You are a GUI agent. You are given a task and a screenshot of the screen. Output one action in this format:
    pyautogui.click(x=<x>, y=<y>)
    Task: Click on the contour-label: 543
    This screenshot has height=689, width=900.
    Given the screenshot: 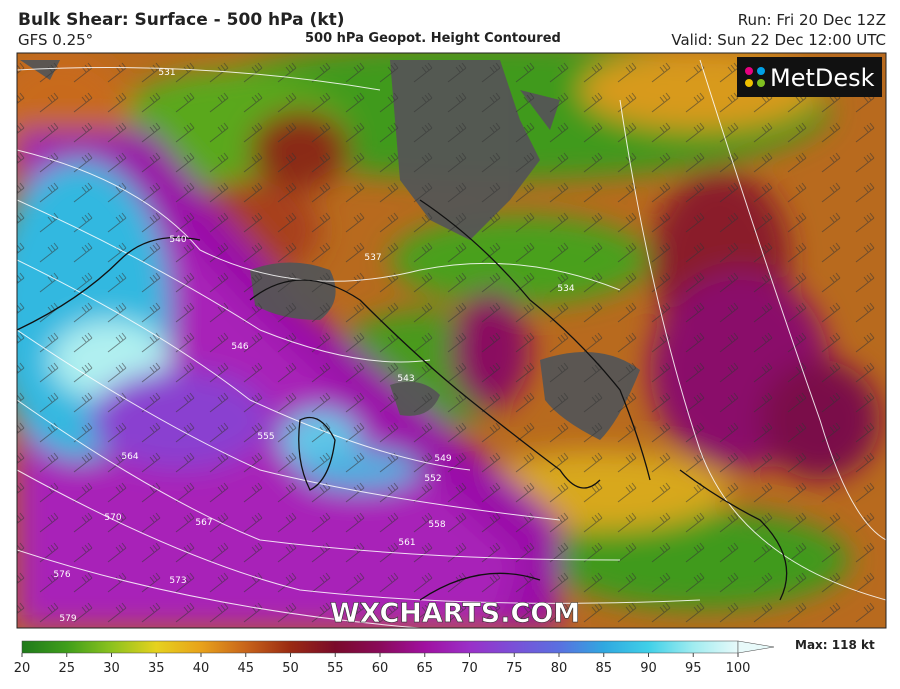 What is the action you would take?
    pyautogui.click(x=405, y=379)
    